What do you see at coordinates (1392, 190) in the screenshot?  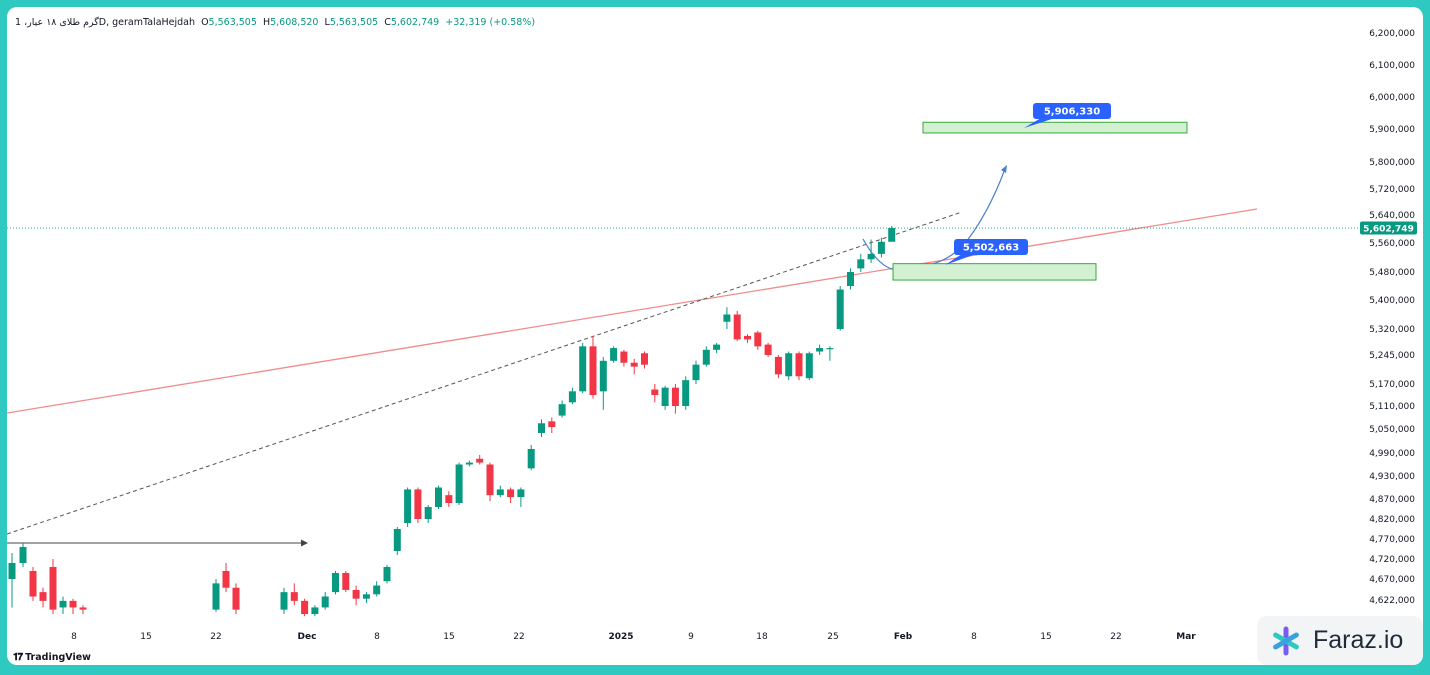 I see `y-tick-label: 5,720,000` at bounding box center [1392, 190].